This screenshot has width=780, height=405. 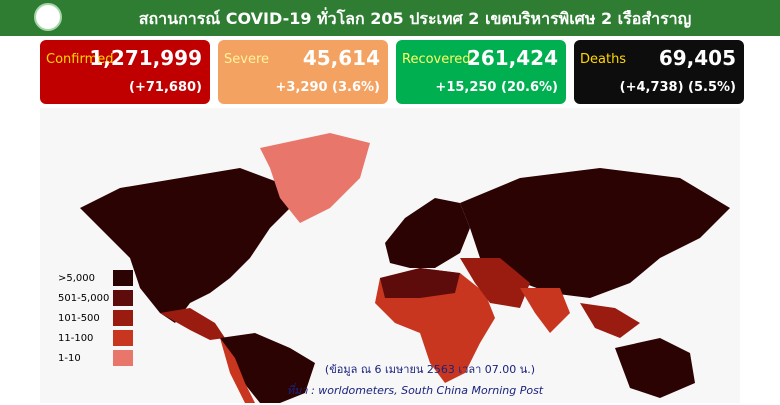 What do you see at coordinates (430, 369) in the screenshot?
I see `date-note: (ข้อมูล ณ 6 เมษายน 2563 เวลา 07.00 น.)` at bounding box center [430, 369].